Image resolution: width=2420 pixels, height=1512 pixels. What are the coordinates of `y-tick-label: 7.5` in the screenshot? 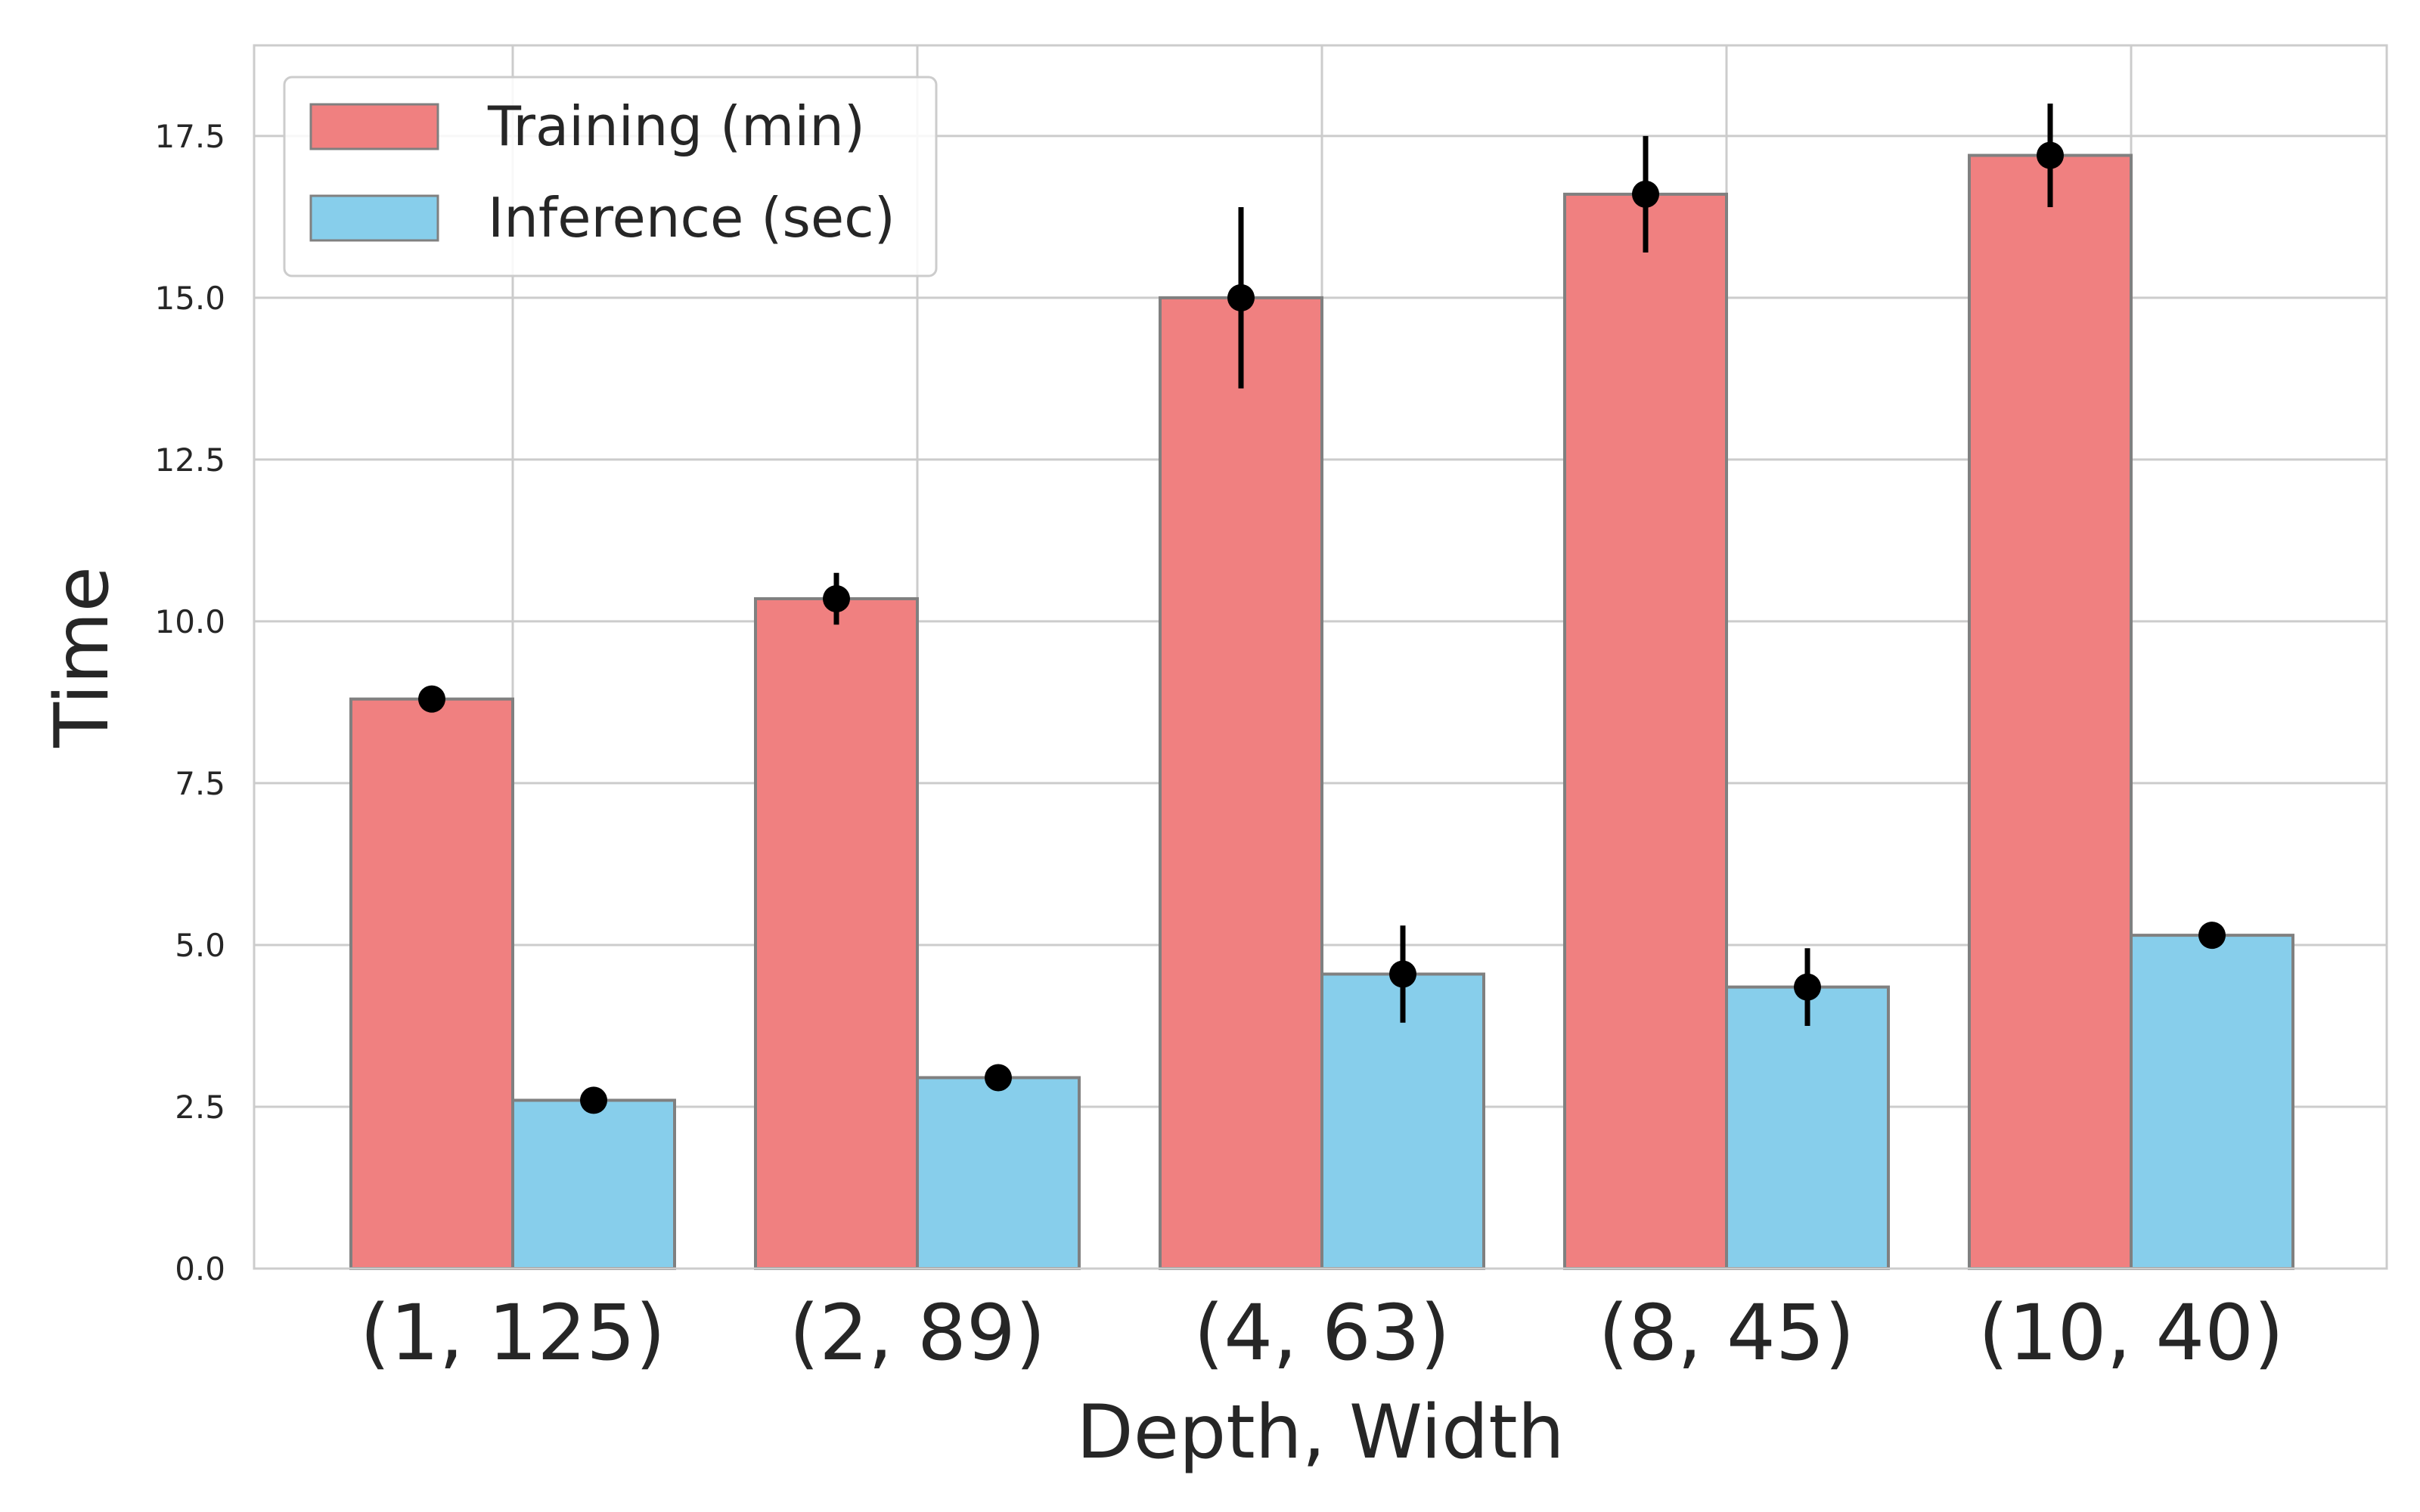 It's located at (200, 783).